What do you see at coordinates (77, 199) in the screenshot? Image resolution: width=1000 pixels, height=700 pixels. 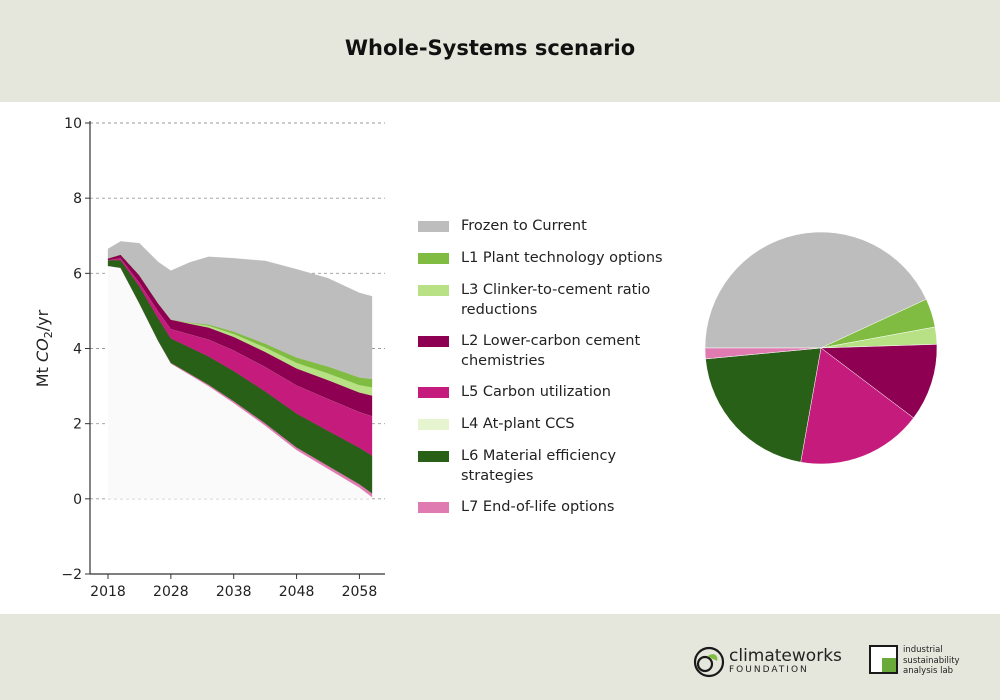 I see `y-tick-label: 8` at bounding box center [77, 199].